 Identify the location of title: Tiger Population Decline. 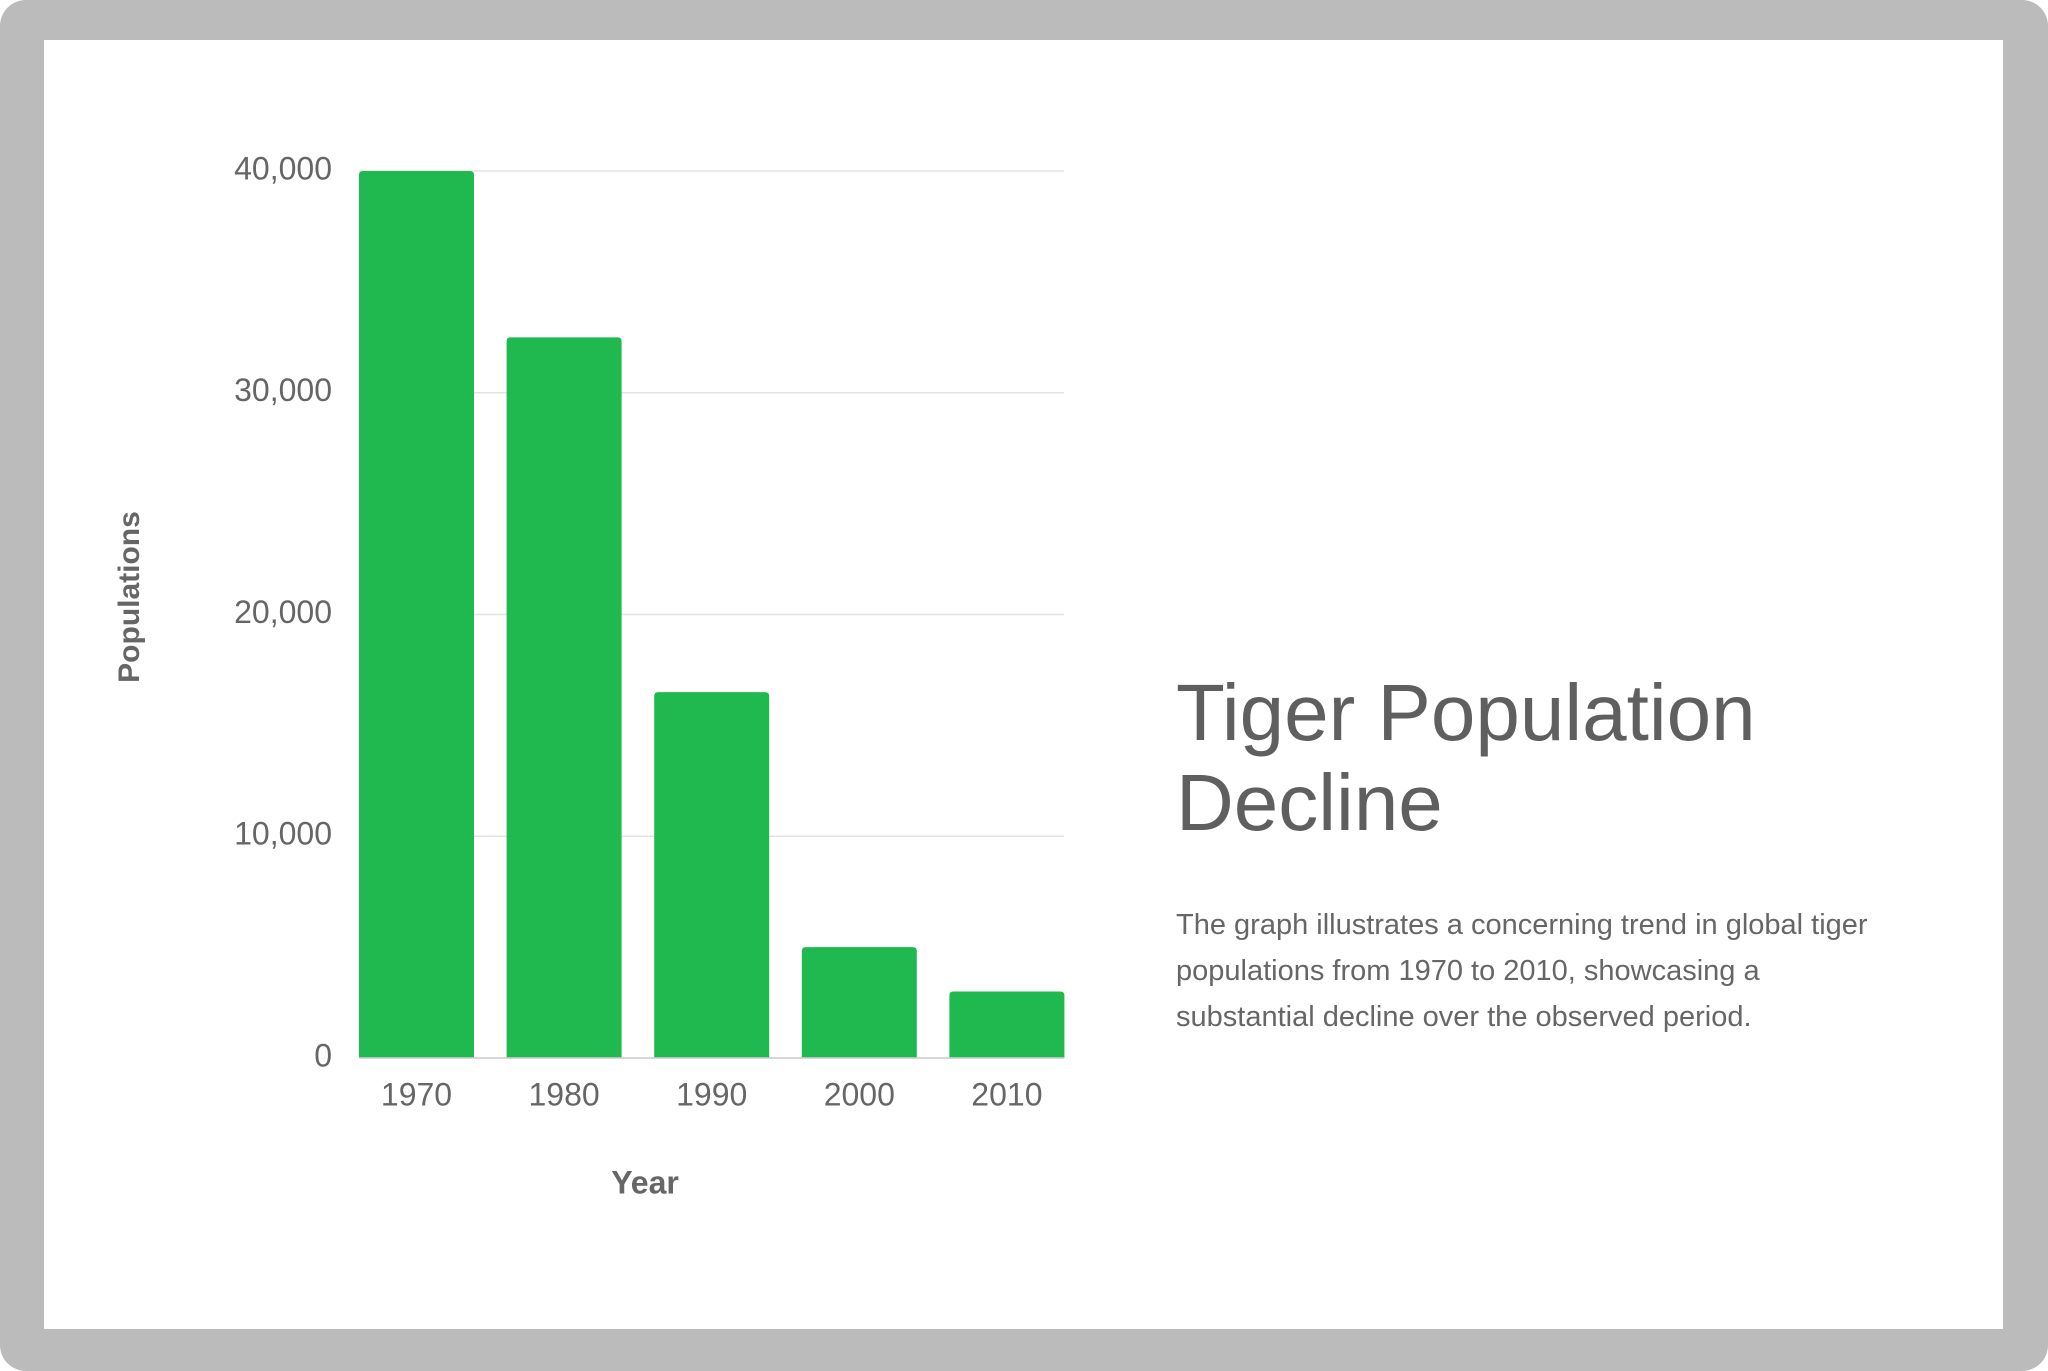
(1466, 757).